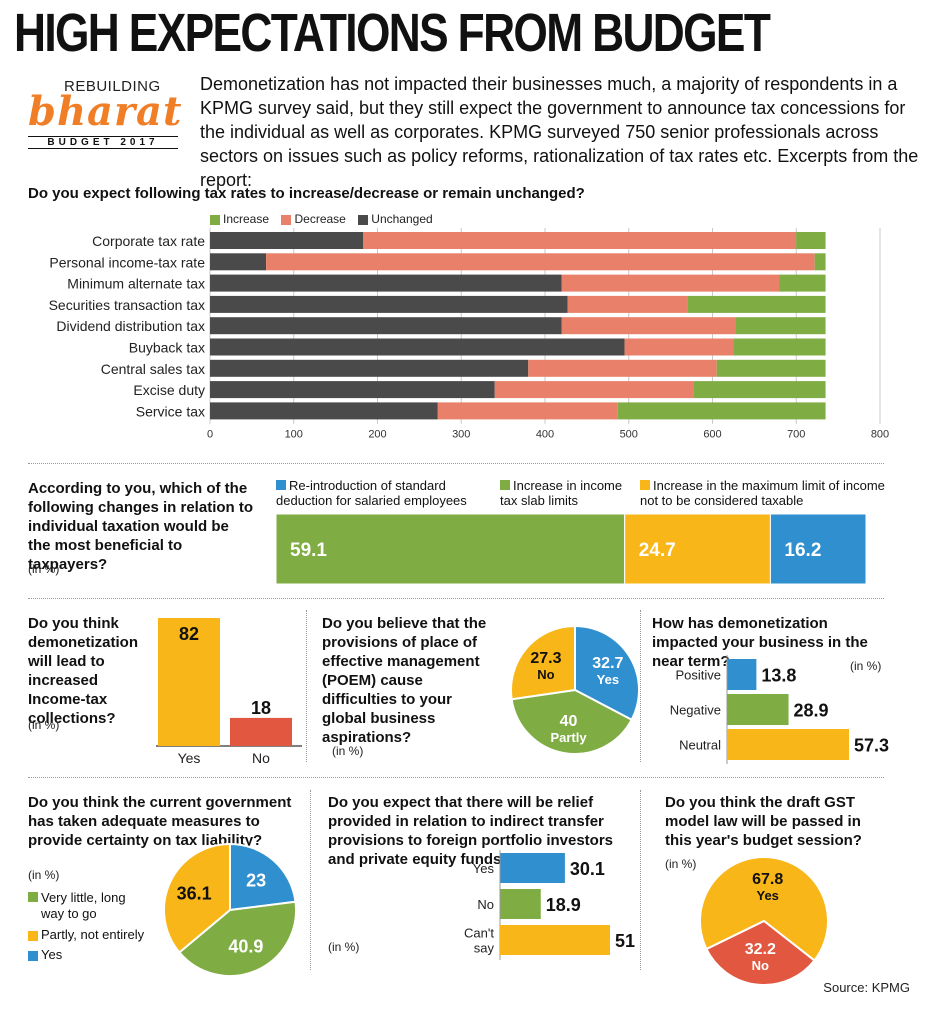 The width and height of the screenshot is (932, 1017). I want to click on legend-decrease-label: Decrease, so click(320, 219).